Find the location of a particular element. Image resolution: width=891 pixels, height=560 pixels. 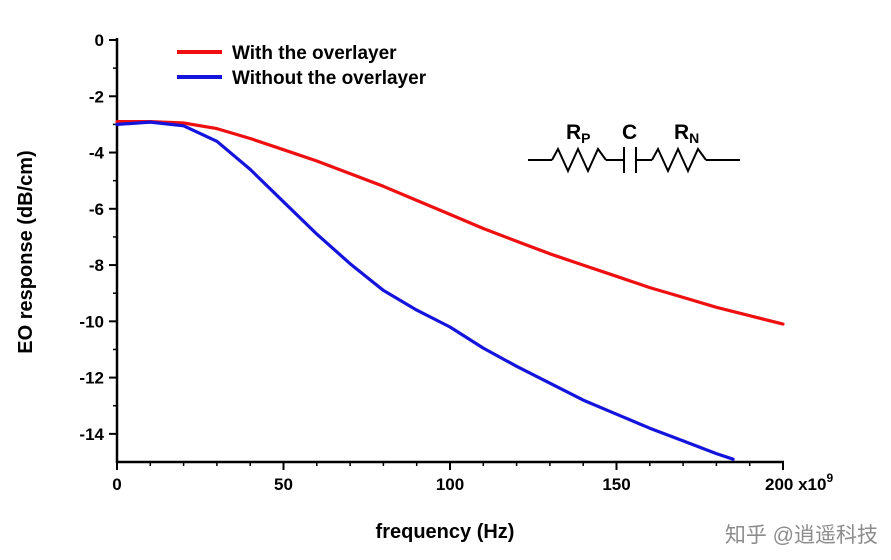

y-tick-label: -12 is located at coordinates (91, 378).